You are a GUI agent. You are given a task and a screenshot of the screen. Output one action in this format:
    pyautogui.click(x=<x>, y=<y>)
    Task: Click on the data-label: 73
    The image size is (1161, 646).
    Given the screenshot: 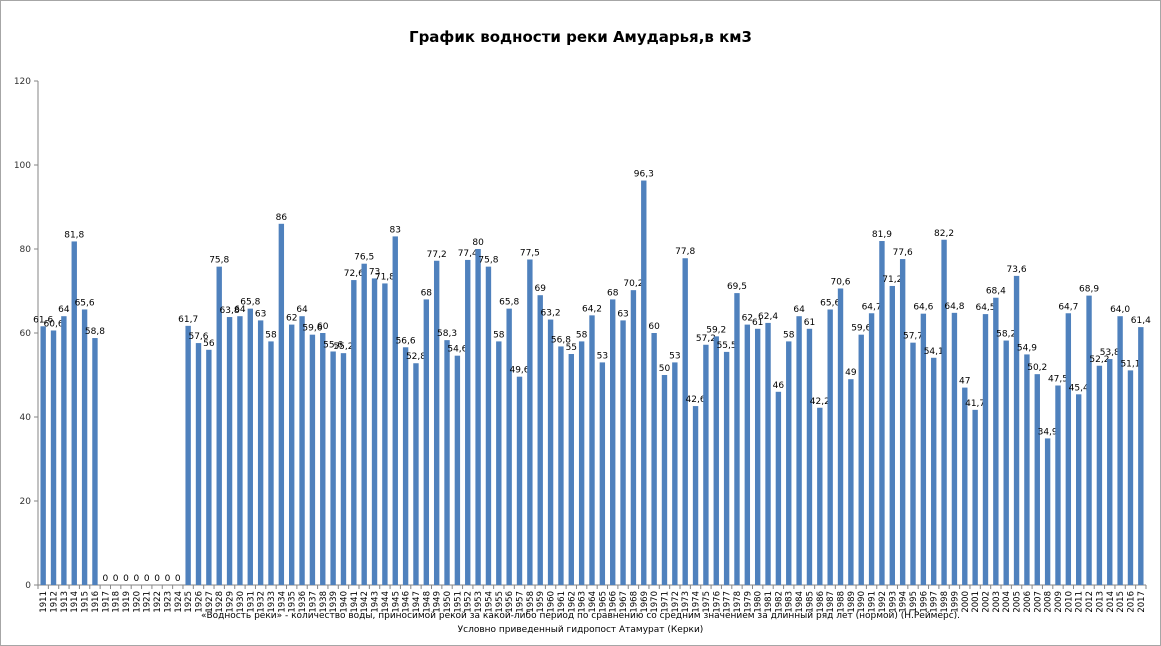 What is the action you would take?
    pyautogui.click(x=374, y=272)
    